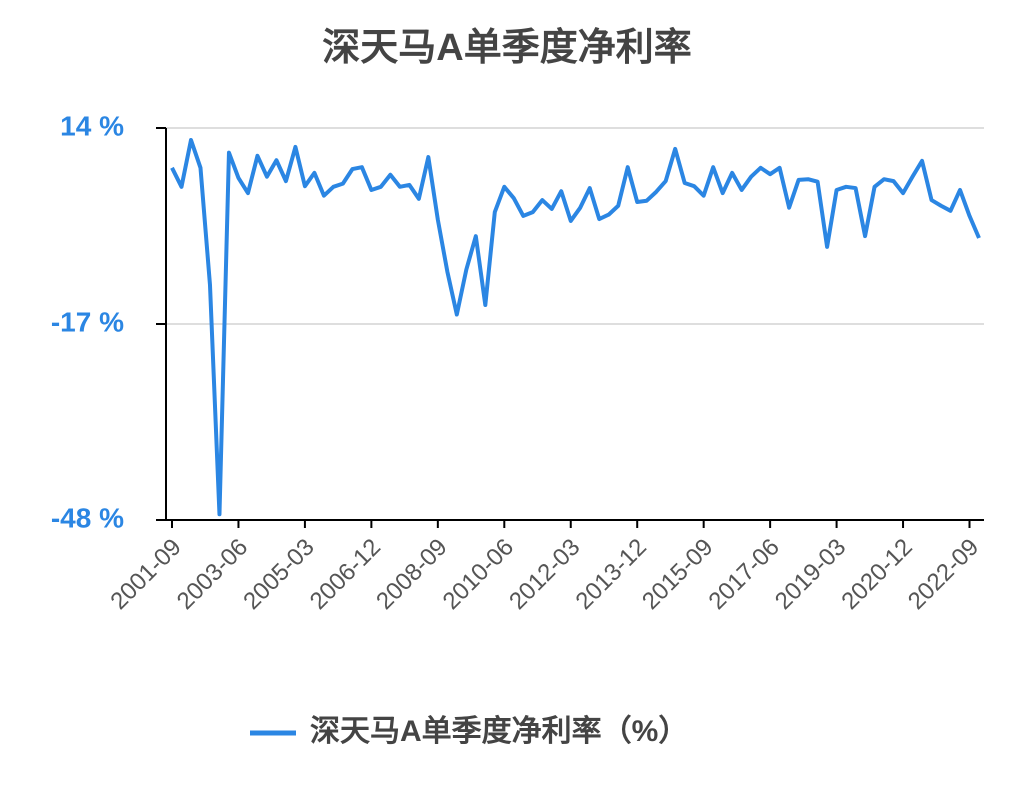 This screenshot has height=810, width=1014. Describe the element at coordinates (145, 574) in the screenshot. I see `x-tick-label: 2001-09` at that location.